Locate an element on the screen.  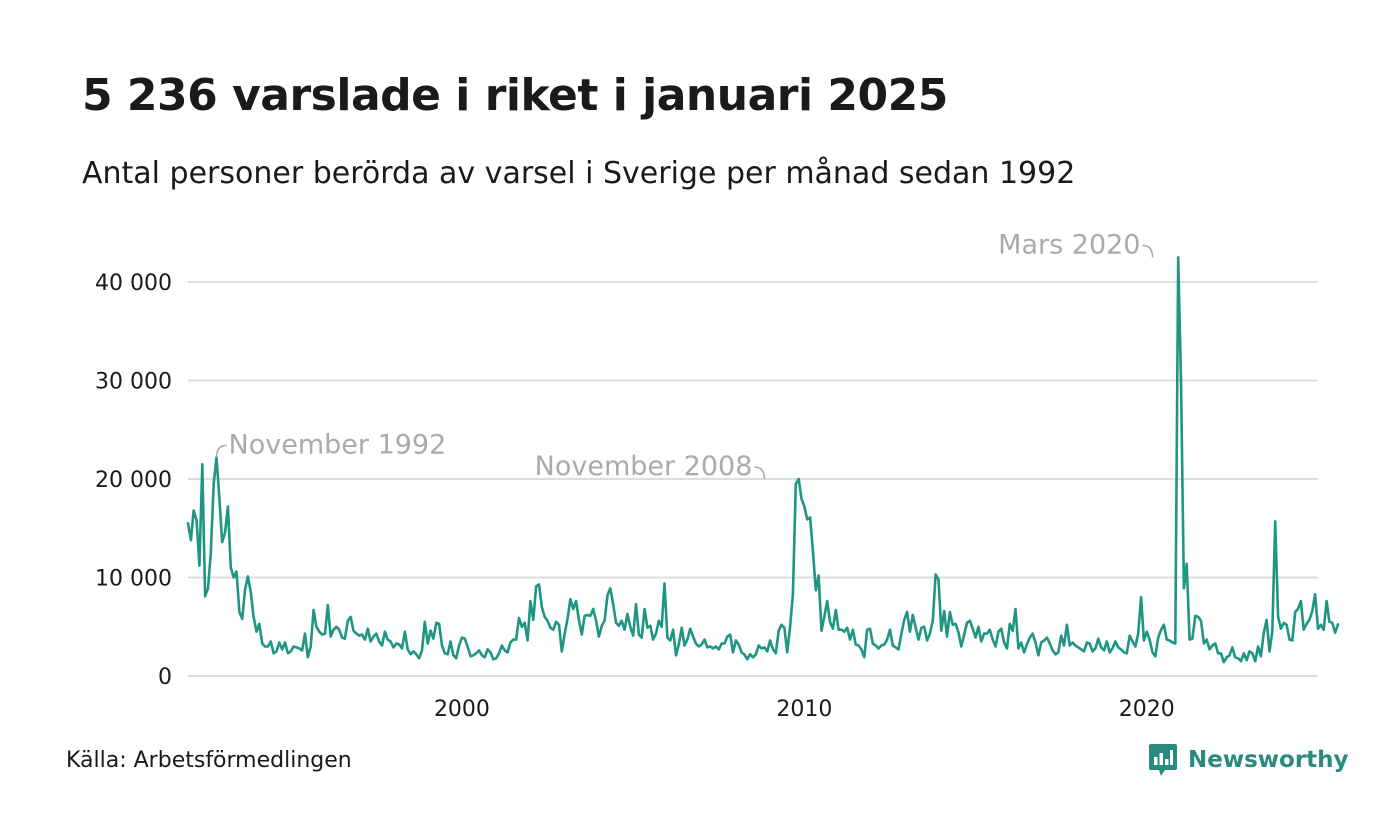
chart-title: 5 236 varslade i riket i januari 2025 is located at coordinates (515, 95).